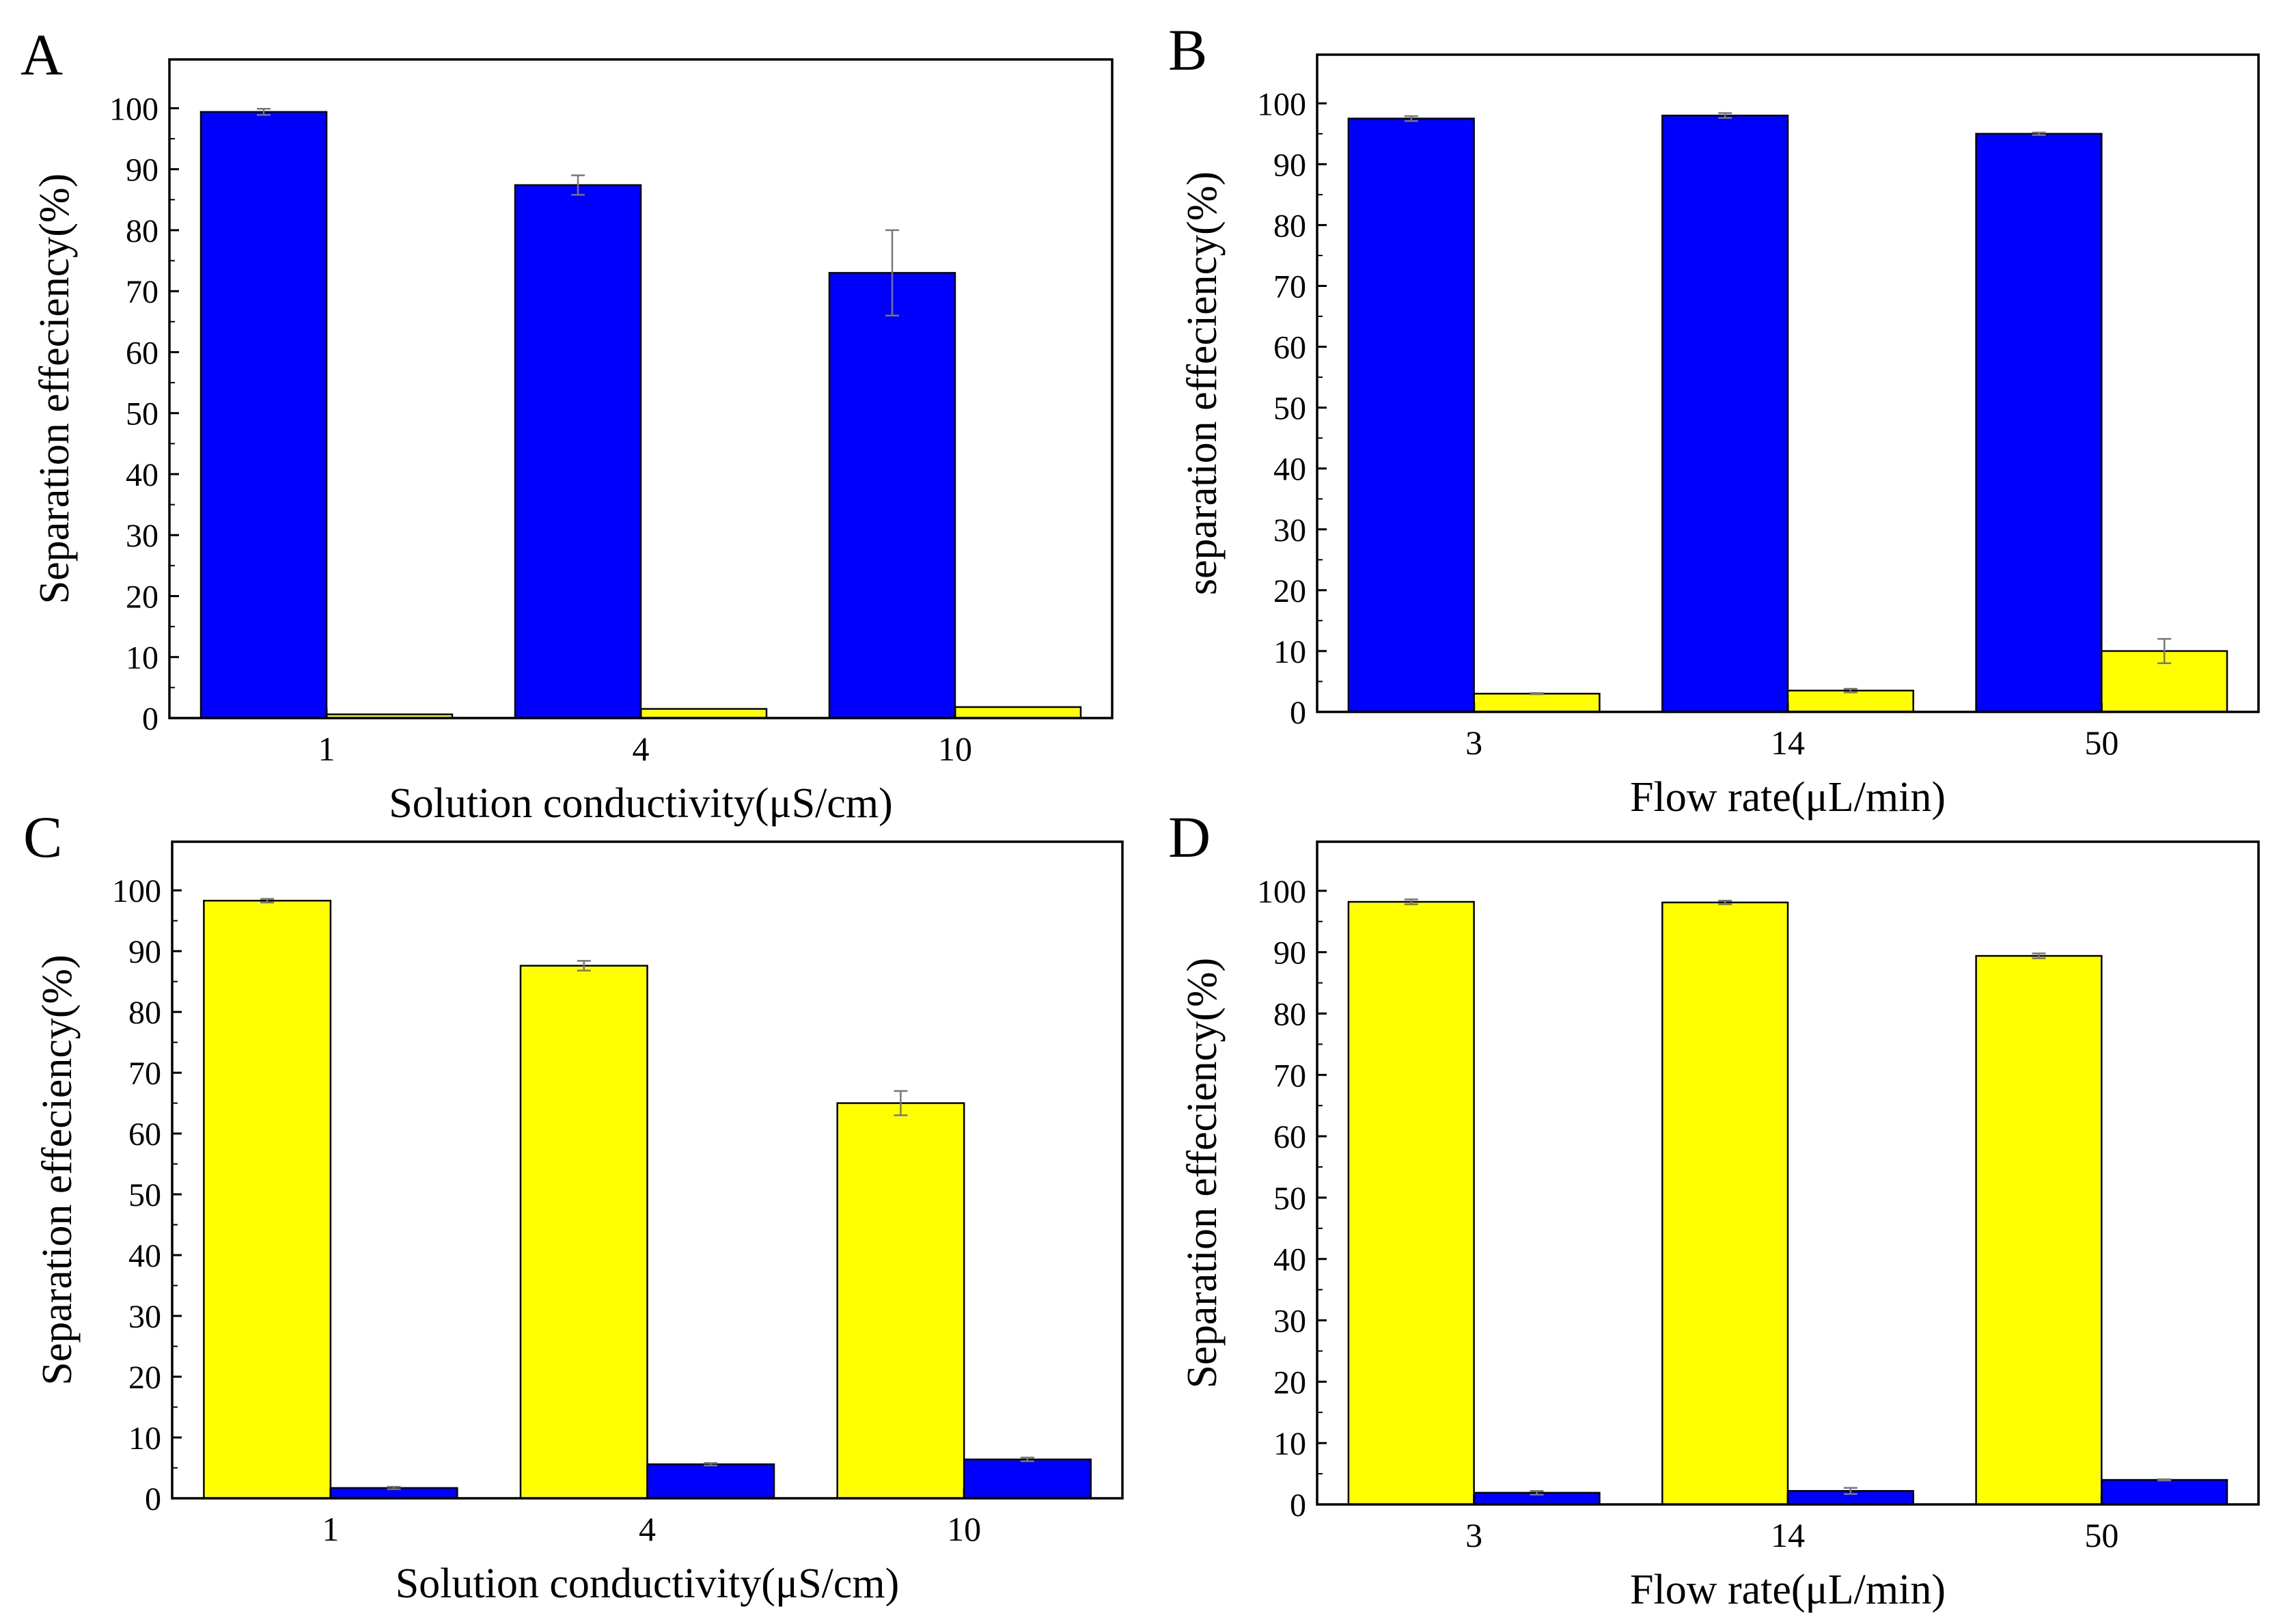 Image resolution: width=2279 pixels, height=1624 pixels. What do you see at coordinates (1788, 1590) in the screenshot?
I see `x-axis-title: Flow rate(μL/min)` at bounding box center [1788, 1590].